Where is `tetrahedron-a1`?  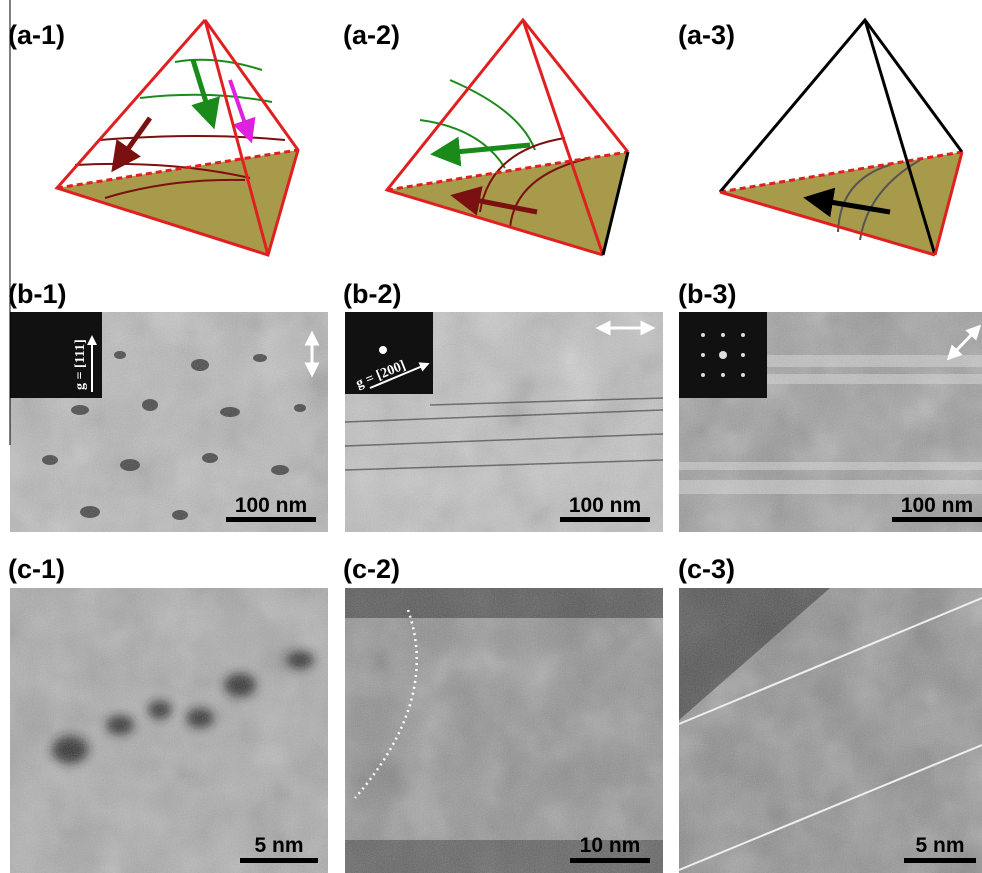
tetrahedron-a1 is located at coordinates (177, 138).